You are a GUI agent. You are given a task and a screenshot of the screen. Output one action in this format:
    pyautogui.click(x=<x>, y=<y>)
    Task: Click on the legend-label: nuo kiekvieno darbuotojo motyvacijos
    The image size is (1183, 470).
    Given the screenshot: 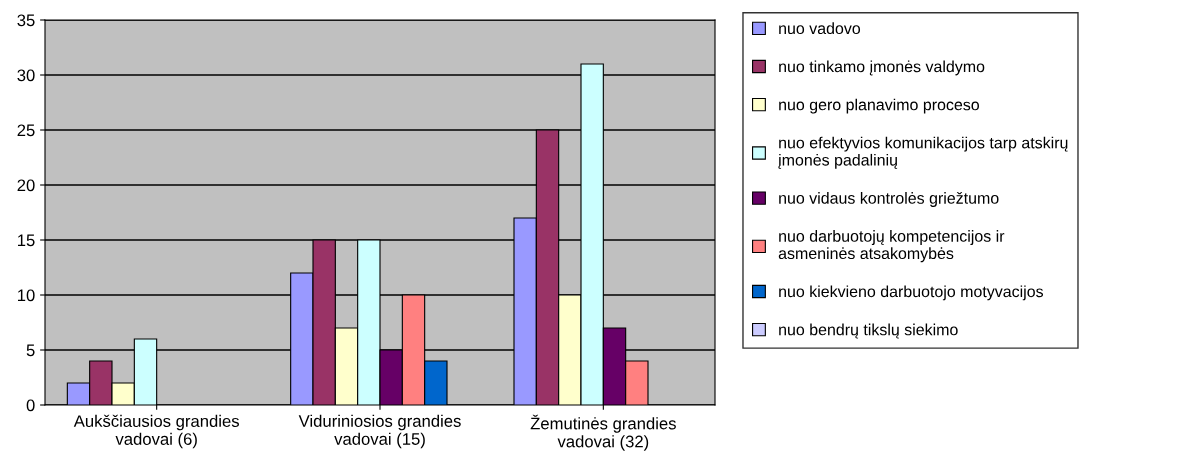 What is the action you would take?
    pyautogui.click(x=911, y=293)
    